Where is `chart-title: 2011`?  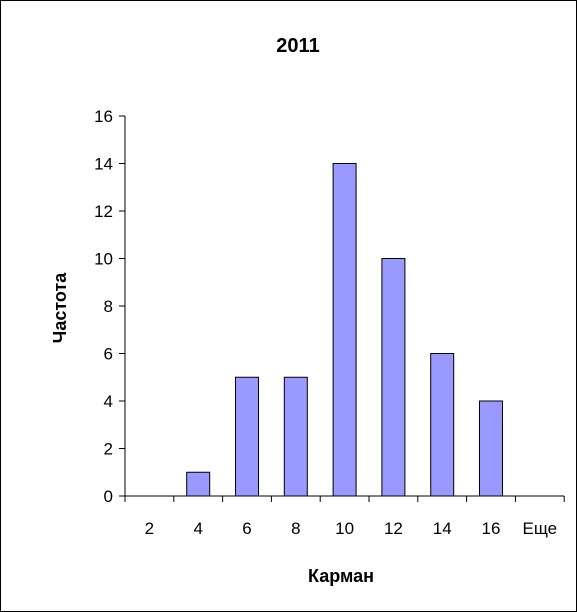
chart-title: 2011 is located at coordinates (297, 46).